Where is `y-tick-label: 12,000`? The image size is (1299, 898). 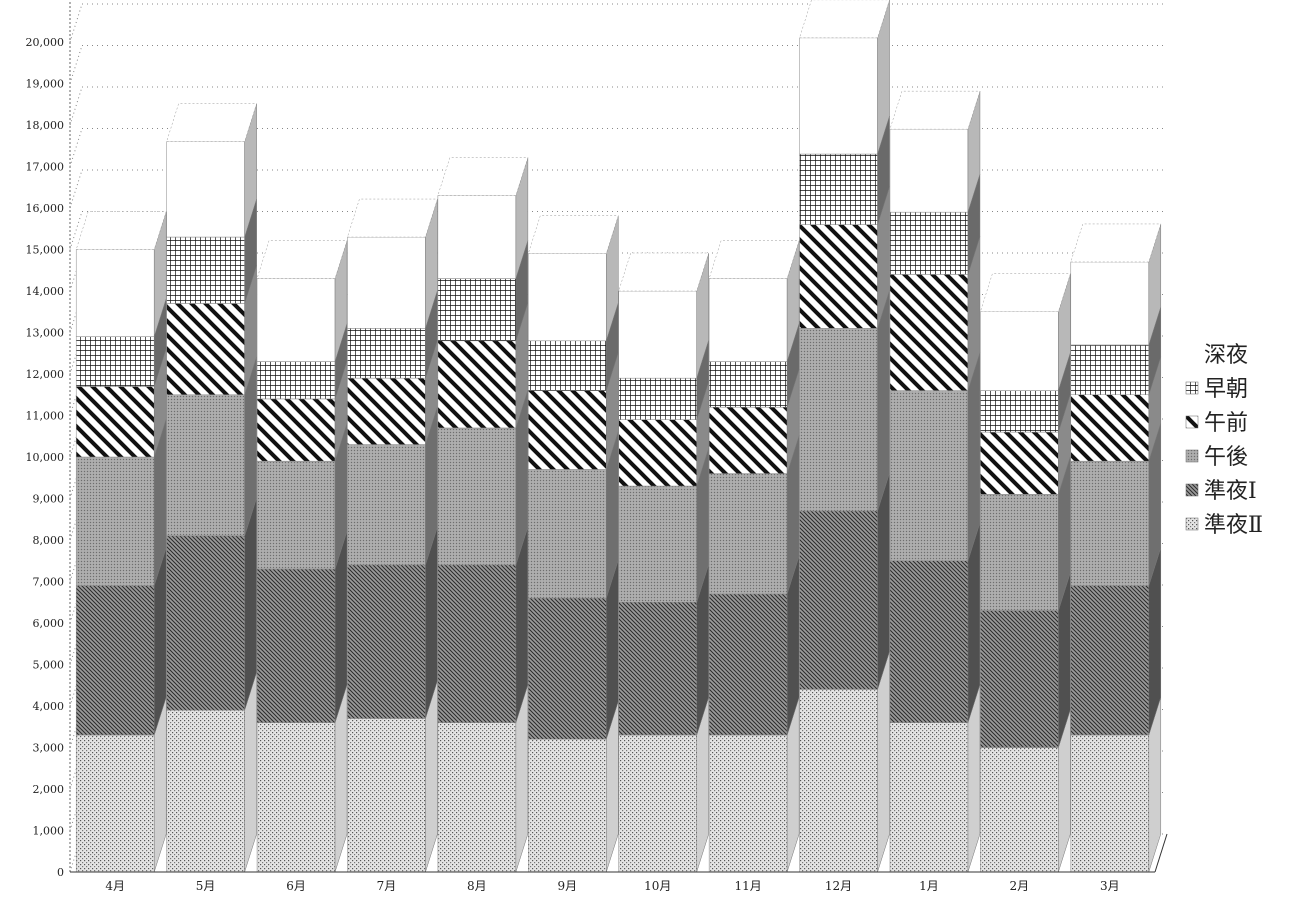
y-tick-label: 12,000 is located at coordinates (45, 374).